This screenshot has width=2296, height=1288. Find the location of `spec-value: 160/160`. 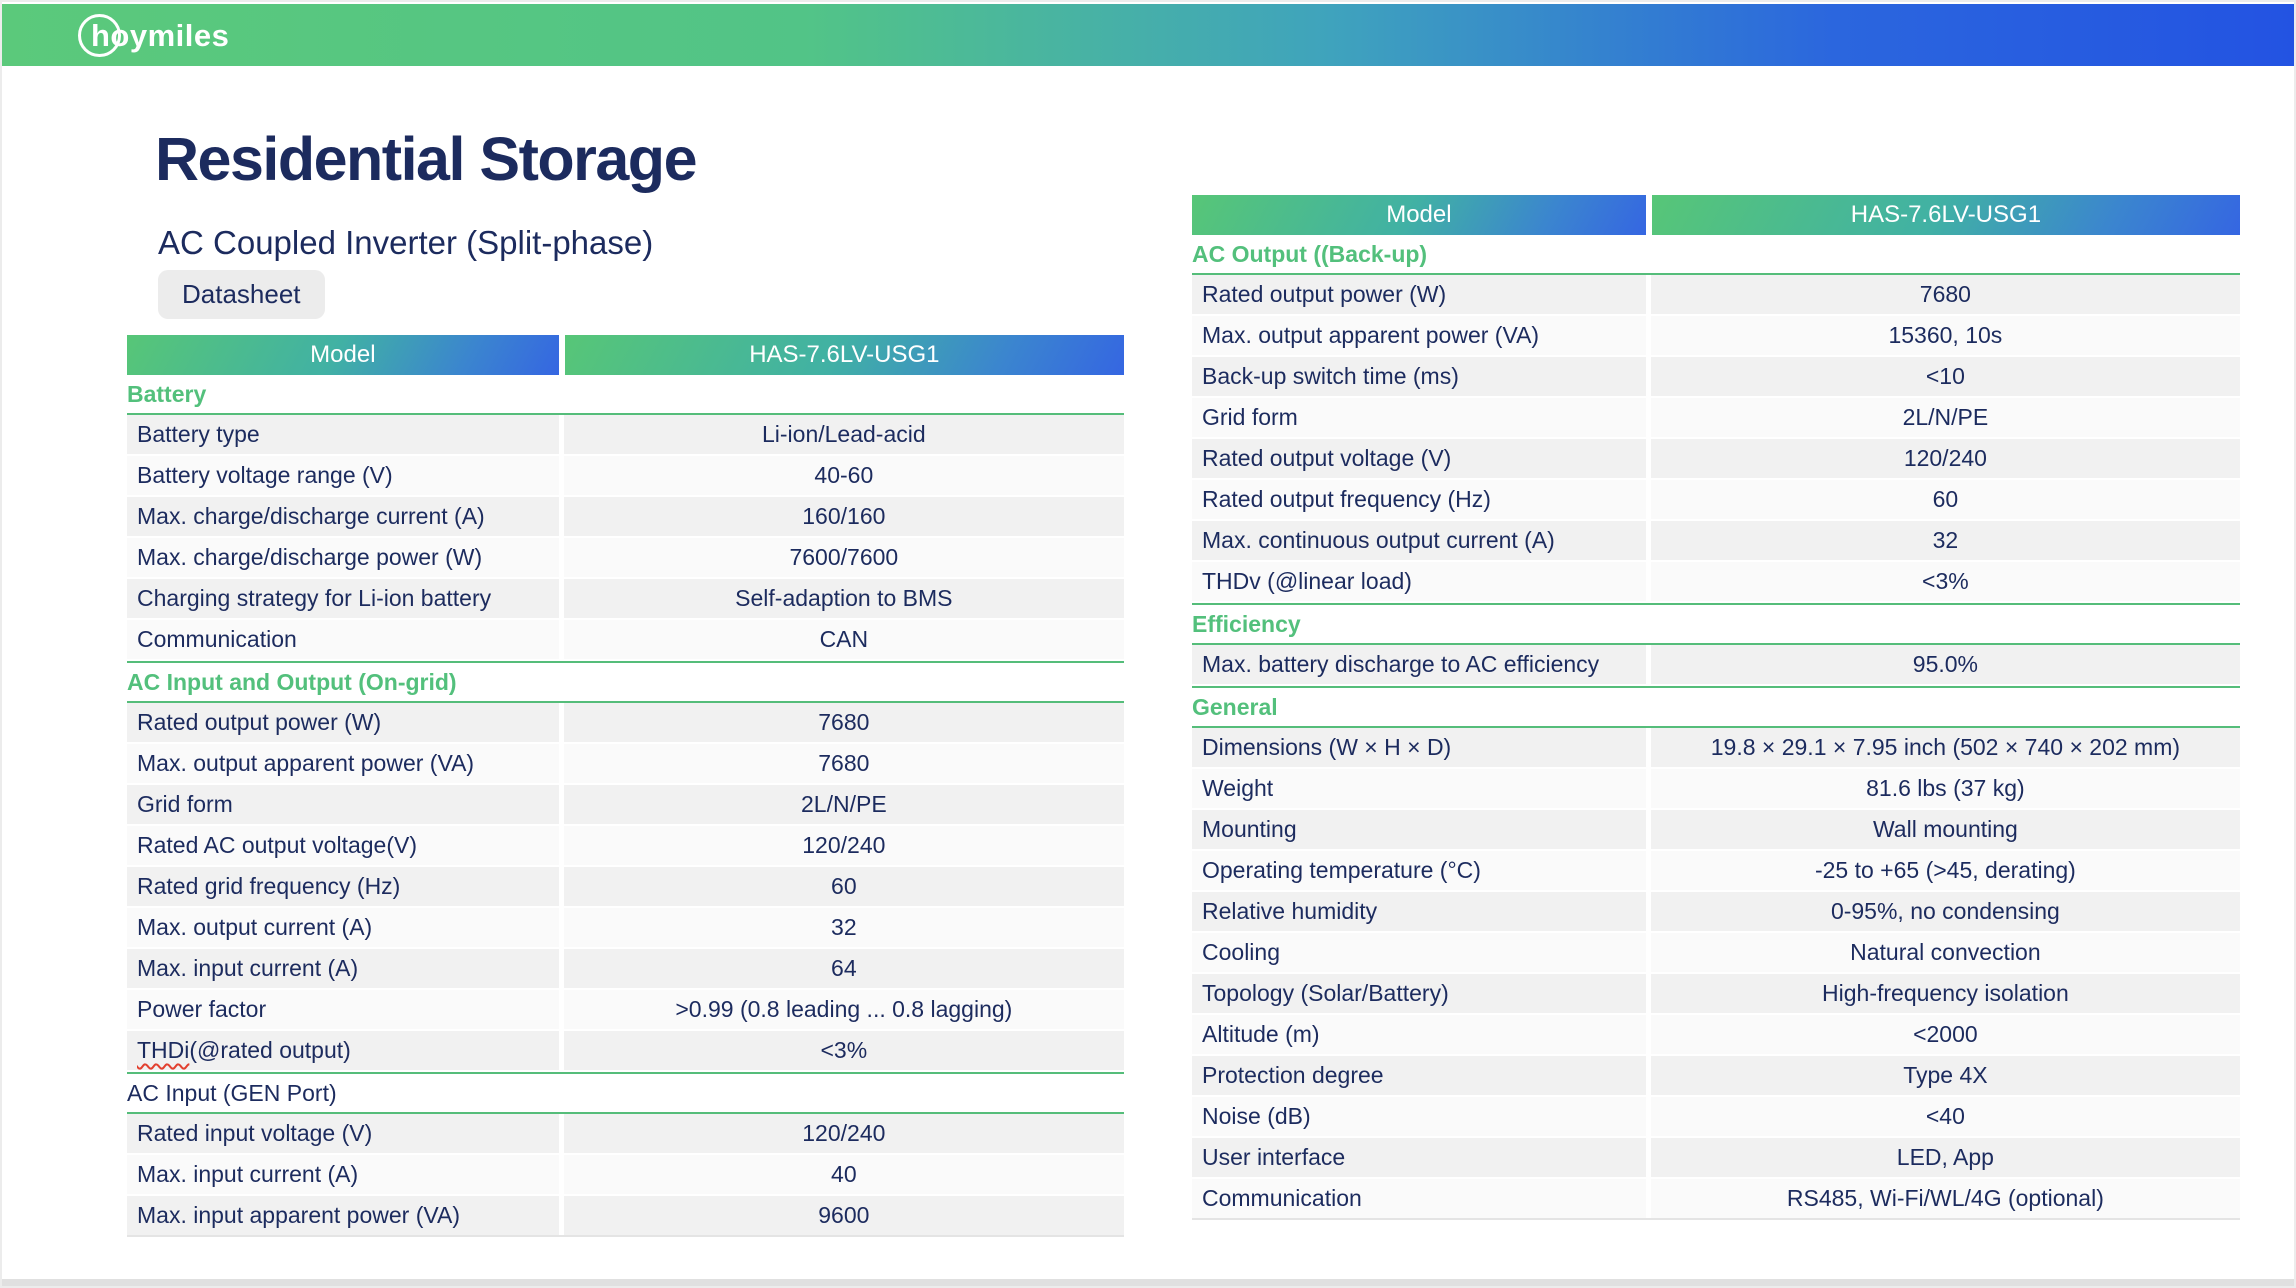

spec-value: 160/160 is located at coordinates (843, 516).